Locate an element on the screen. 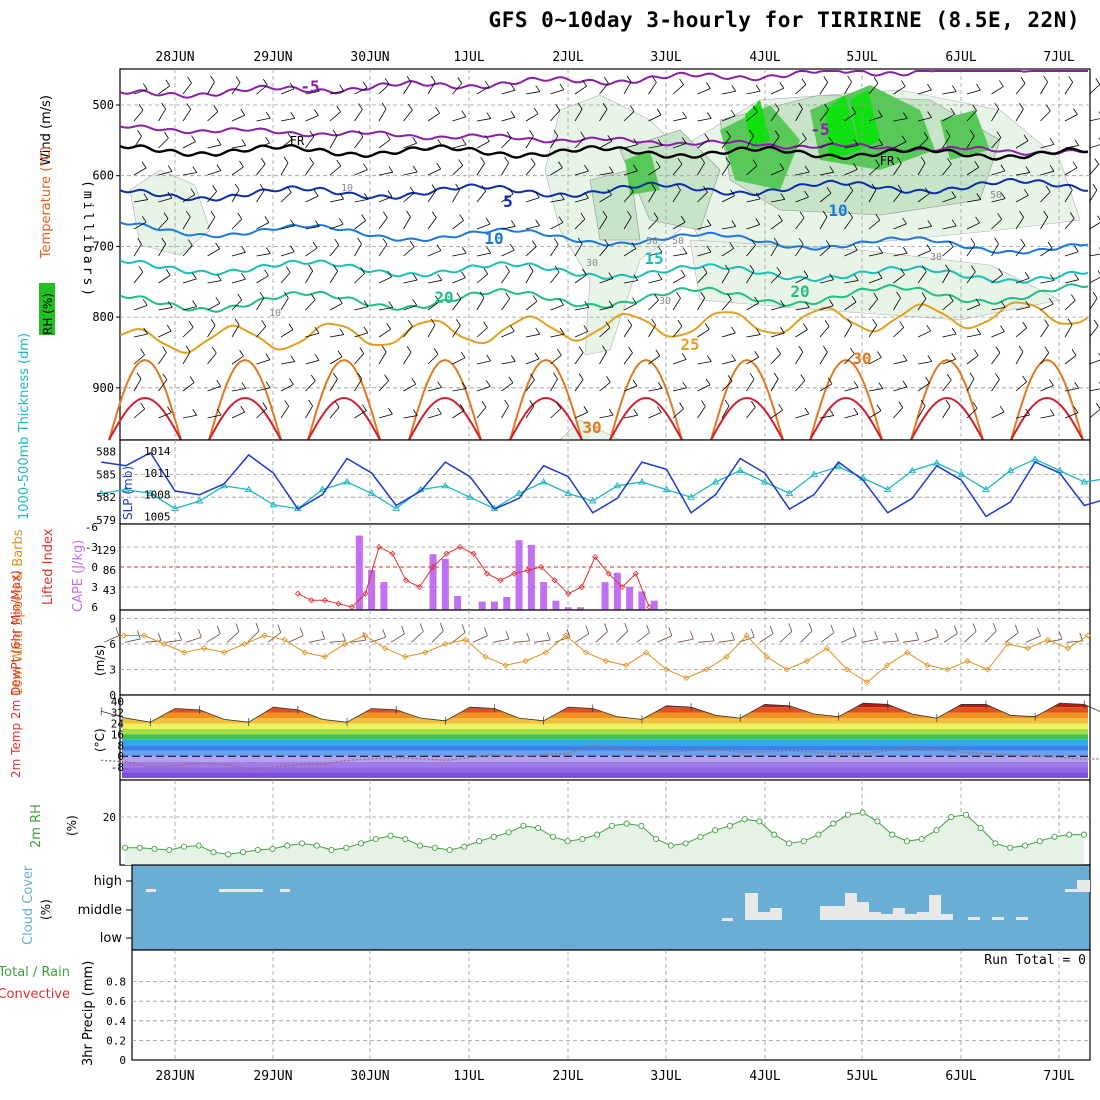 The image size is (1100, 1100). cloud-axis-title: Cloud Cover is located at coordinates (28, 905).